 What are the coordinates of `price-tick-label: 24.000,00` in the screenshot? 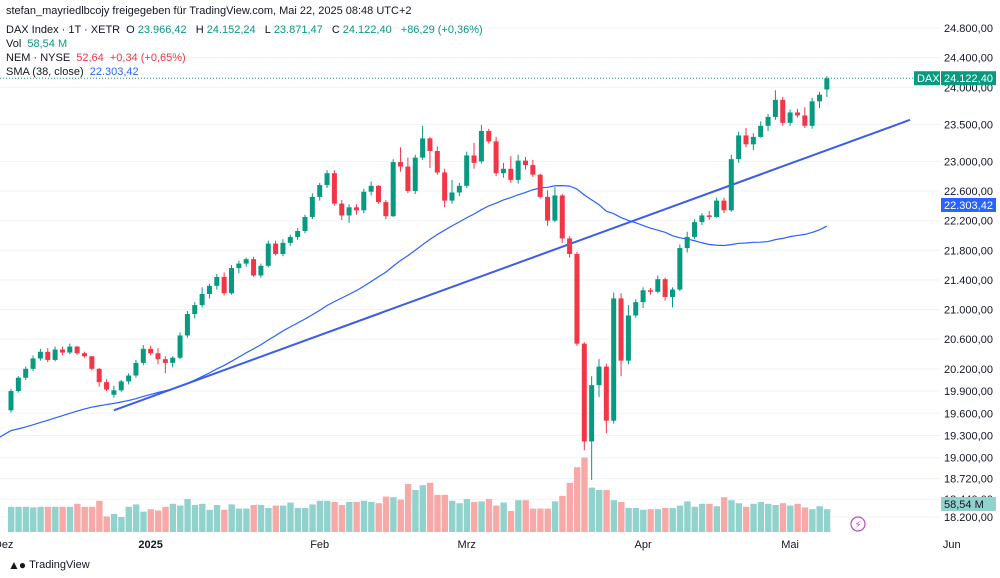 It's located at (968, 88).